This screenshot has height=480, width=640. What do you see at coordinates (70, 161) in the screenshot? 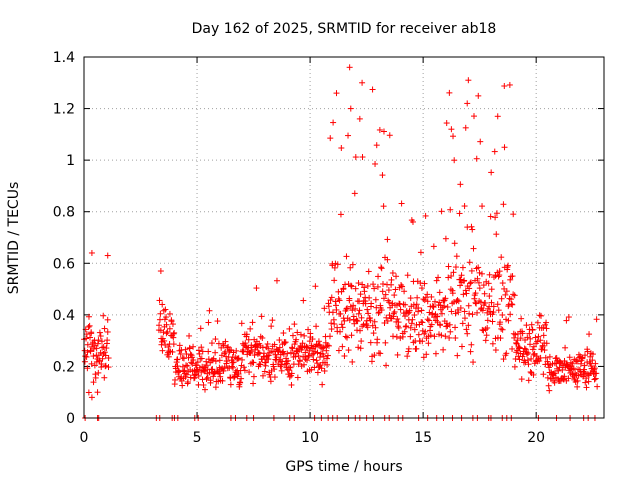
I see `y-tick-label: 1` at bounding box center [70, 161].